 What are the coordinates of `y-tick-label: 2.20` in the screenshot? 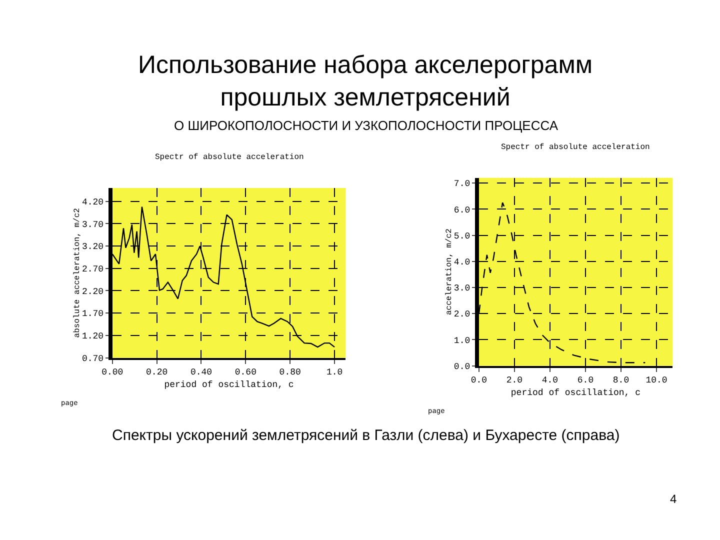 It's located at (93, 291).